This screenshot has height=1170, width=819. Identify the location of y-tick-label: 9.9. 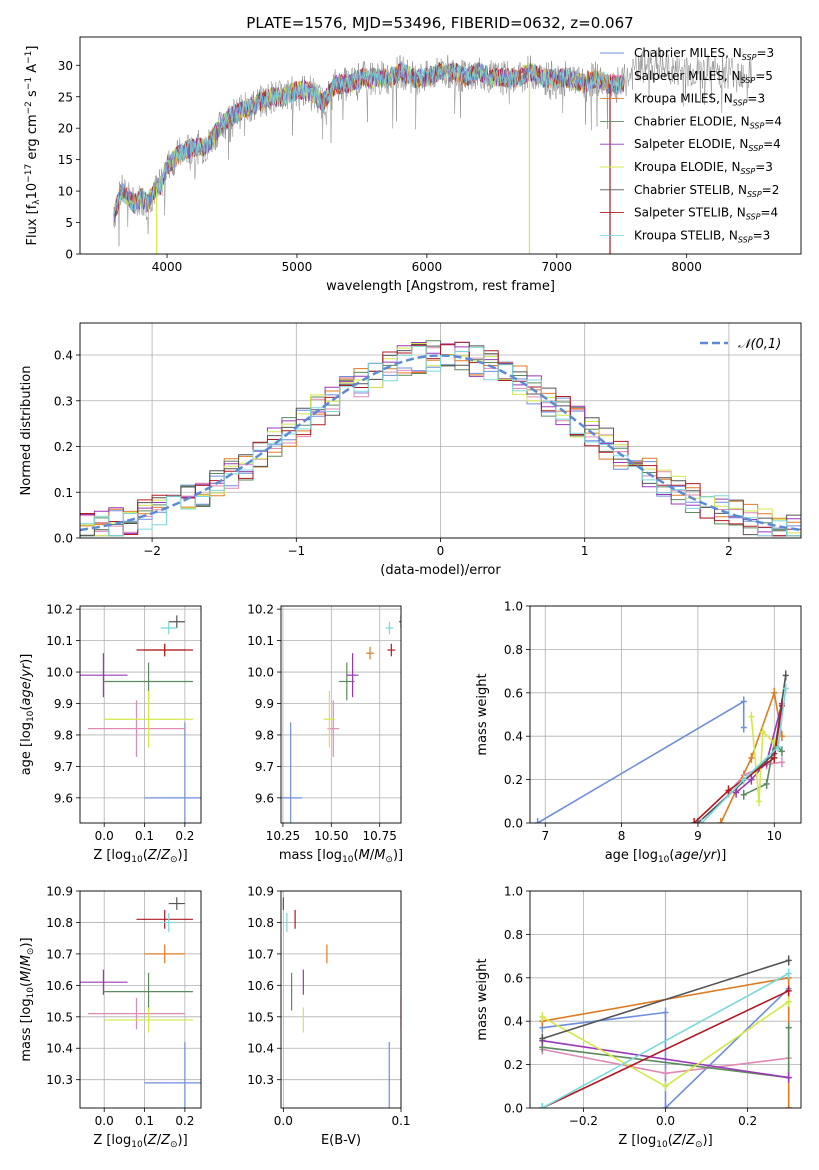
(264, 704).